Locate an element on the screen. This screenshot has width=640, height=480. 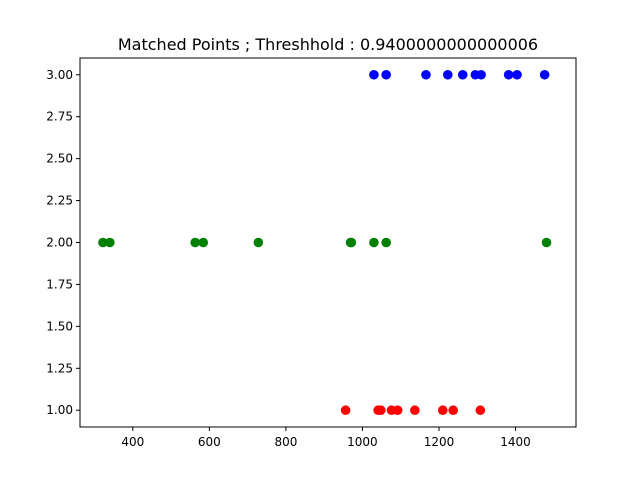
y-tick-label: 2.75 is located at coordinates (59, 117).